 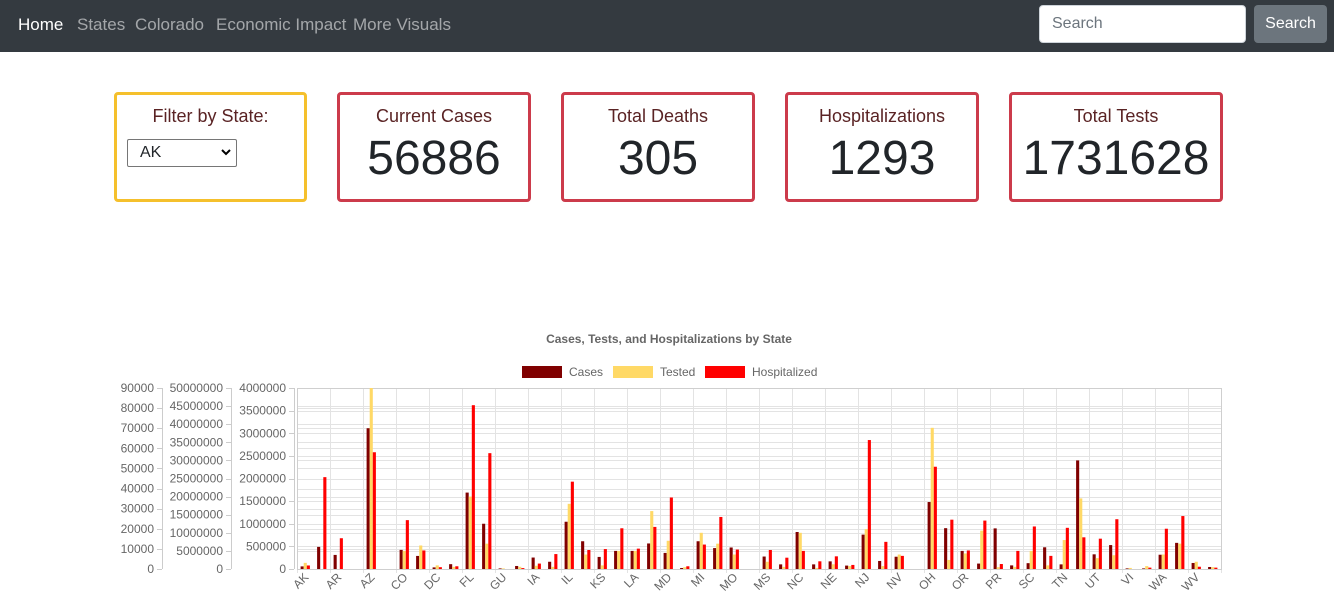 I want to click on bar-tested-tn, so click(x=1064, y=554).